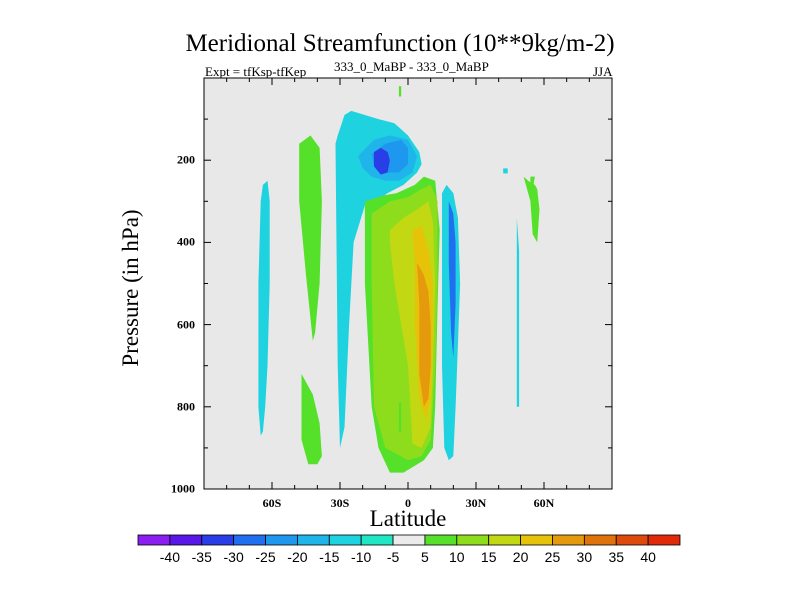 The height and width of the screenshot is (600, 800). Describe the element at coordinates (186, 159) in the screenshot. I see `y-tick-label: 200` at that location.